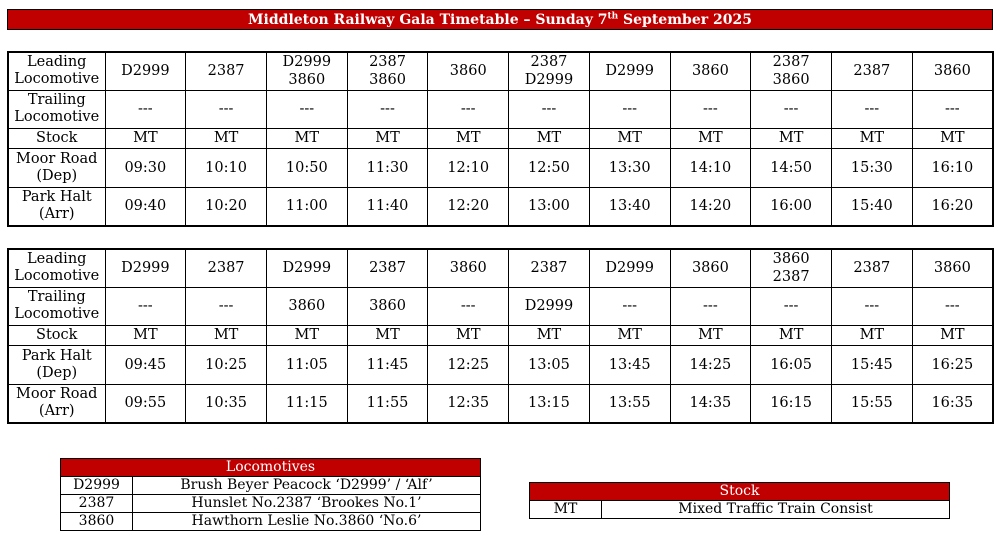 The image size is (1006, 547). I want to click on timetable-cell: 09:55, so click(145, 403).